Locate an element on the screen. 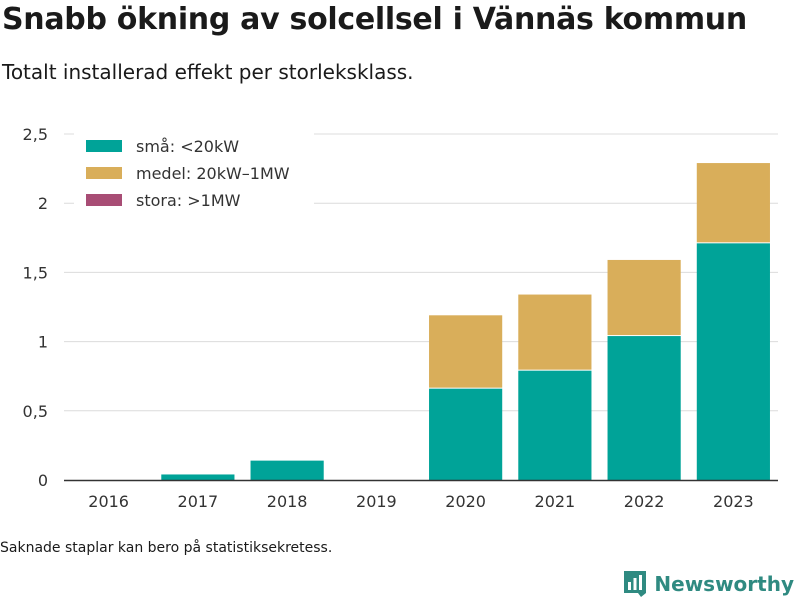 The height and width of the screenshot is (600, 800). brand-logo: Newsworthy is located at coordinates (708, 584).